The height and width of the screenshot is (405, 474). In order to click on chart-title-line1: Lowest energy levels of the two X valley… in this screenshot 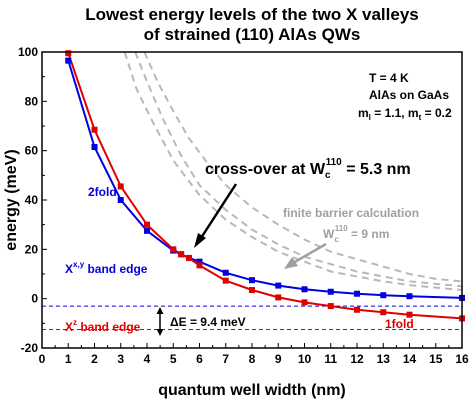, I will do `click(252, 14)`.